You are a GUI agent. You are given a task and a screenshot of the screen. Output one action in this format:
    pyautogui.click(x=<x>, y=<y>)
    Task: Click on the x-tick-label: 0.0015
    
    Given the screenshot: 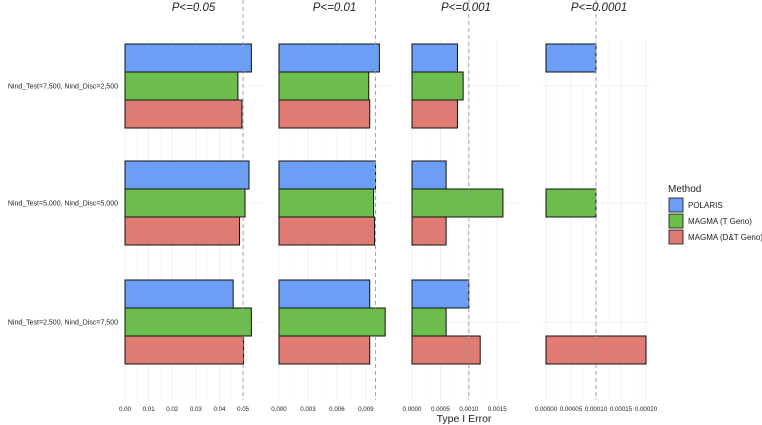 What is the action you would take?
    pyautogui.click(x=497, y=409)
    